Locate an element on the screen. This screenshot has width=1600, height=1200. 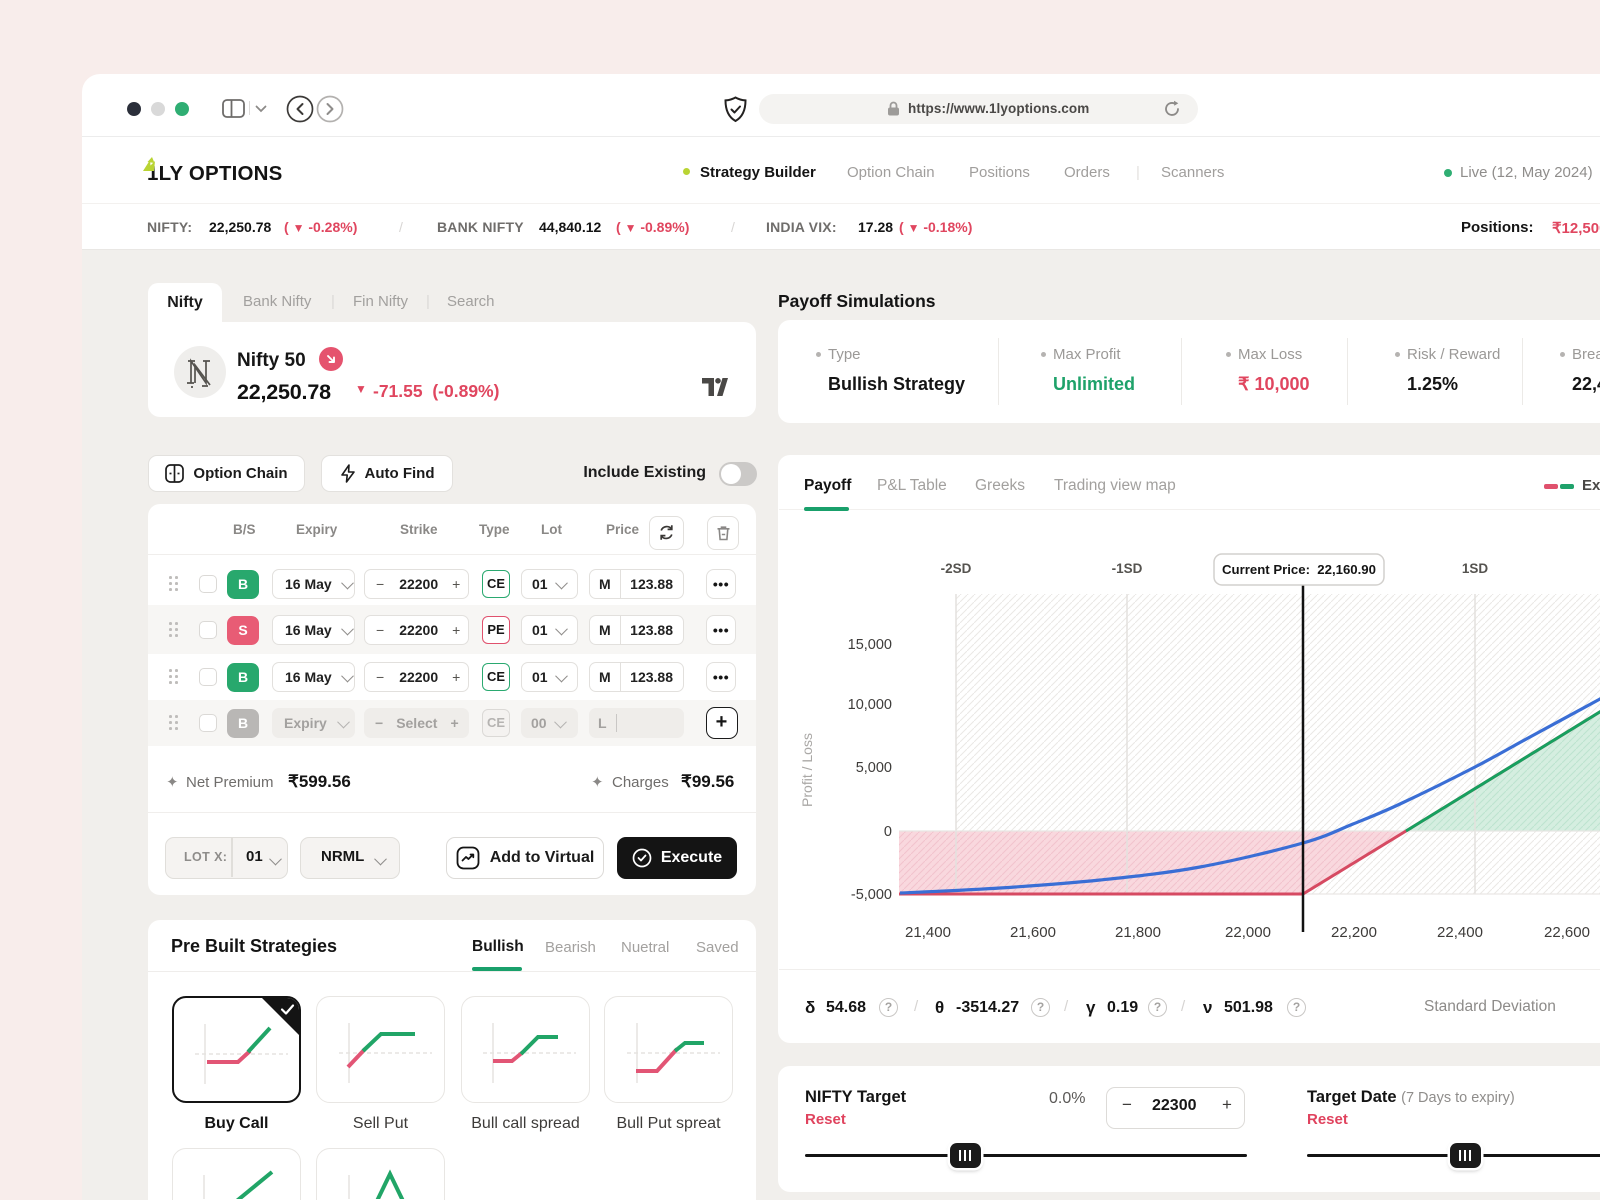
svg-text: 21,400 is located at coordinates (928, 932).